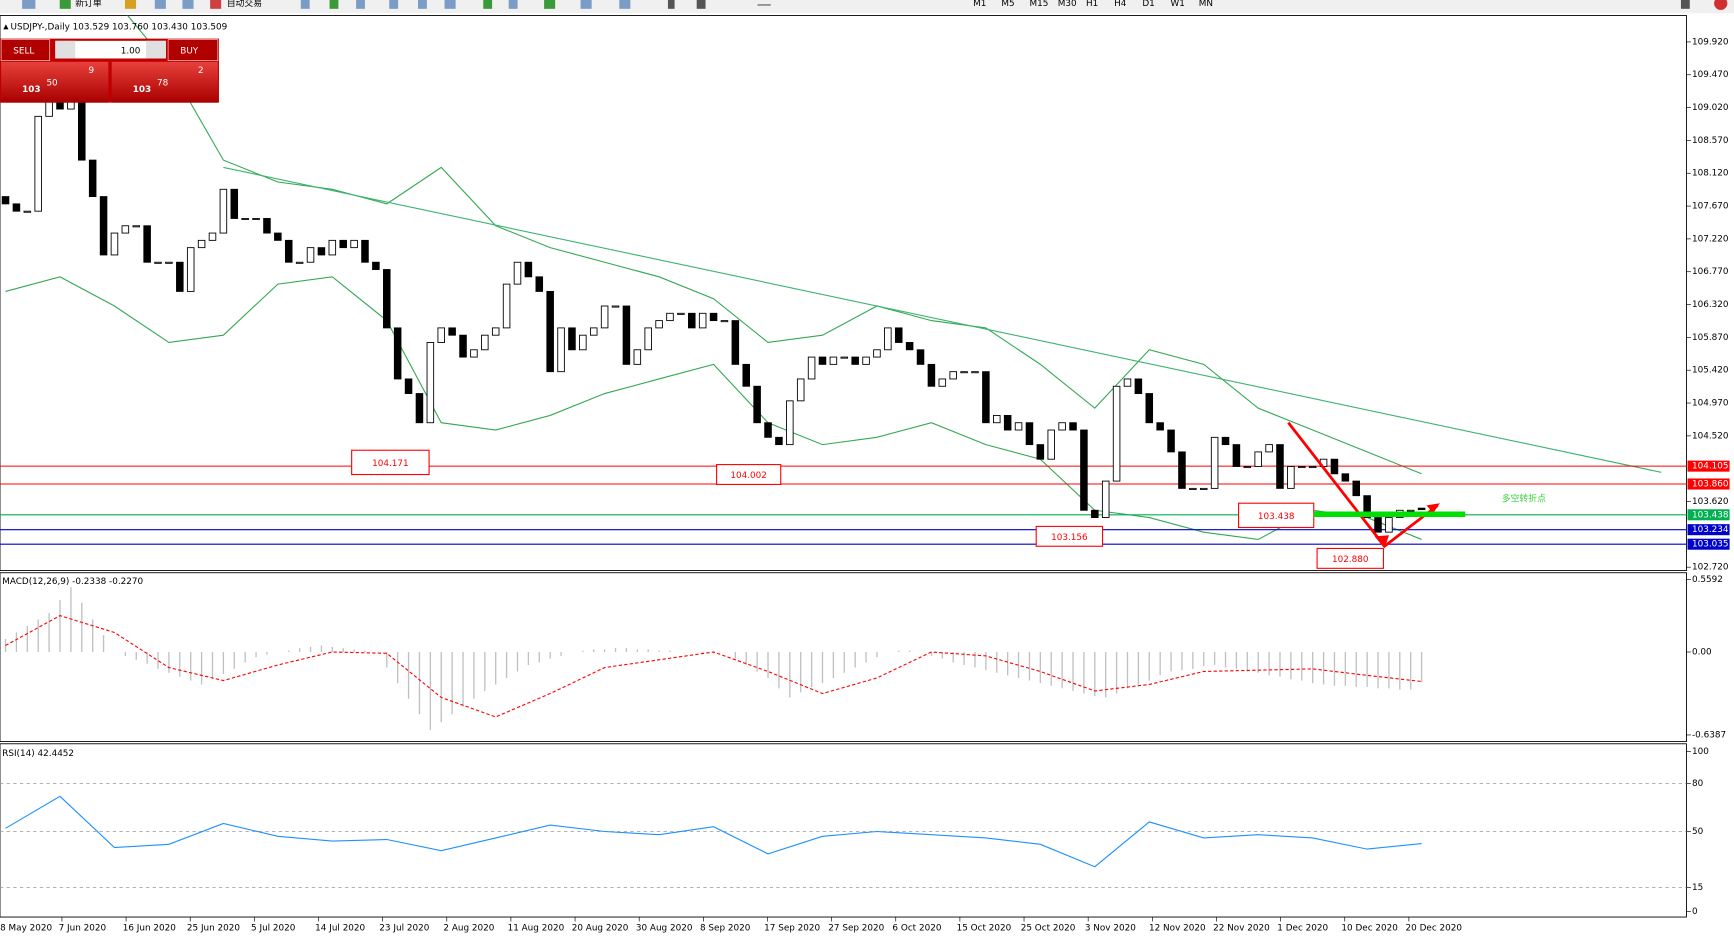  What do you see at coordinates (1710, 515) in the screenshot?
I see `level-label: 103.438` at bounding box center [1710, 515].